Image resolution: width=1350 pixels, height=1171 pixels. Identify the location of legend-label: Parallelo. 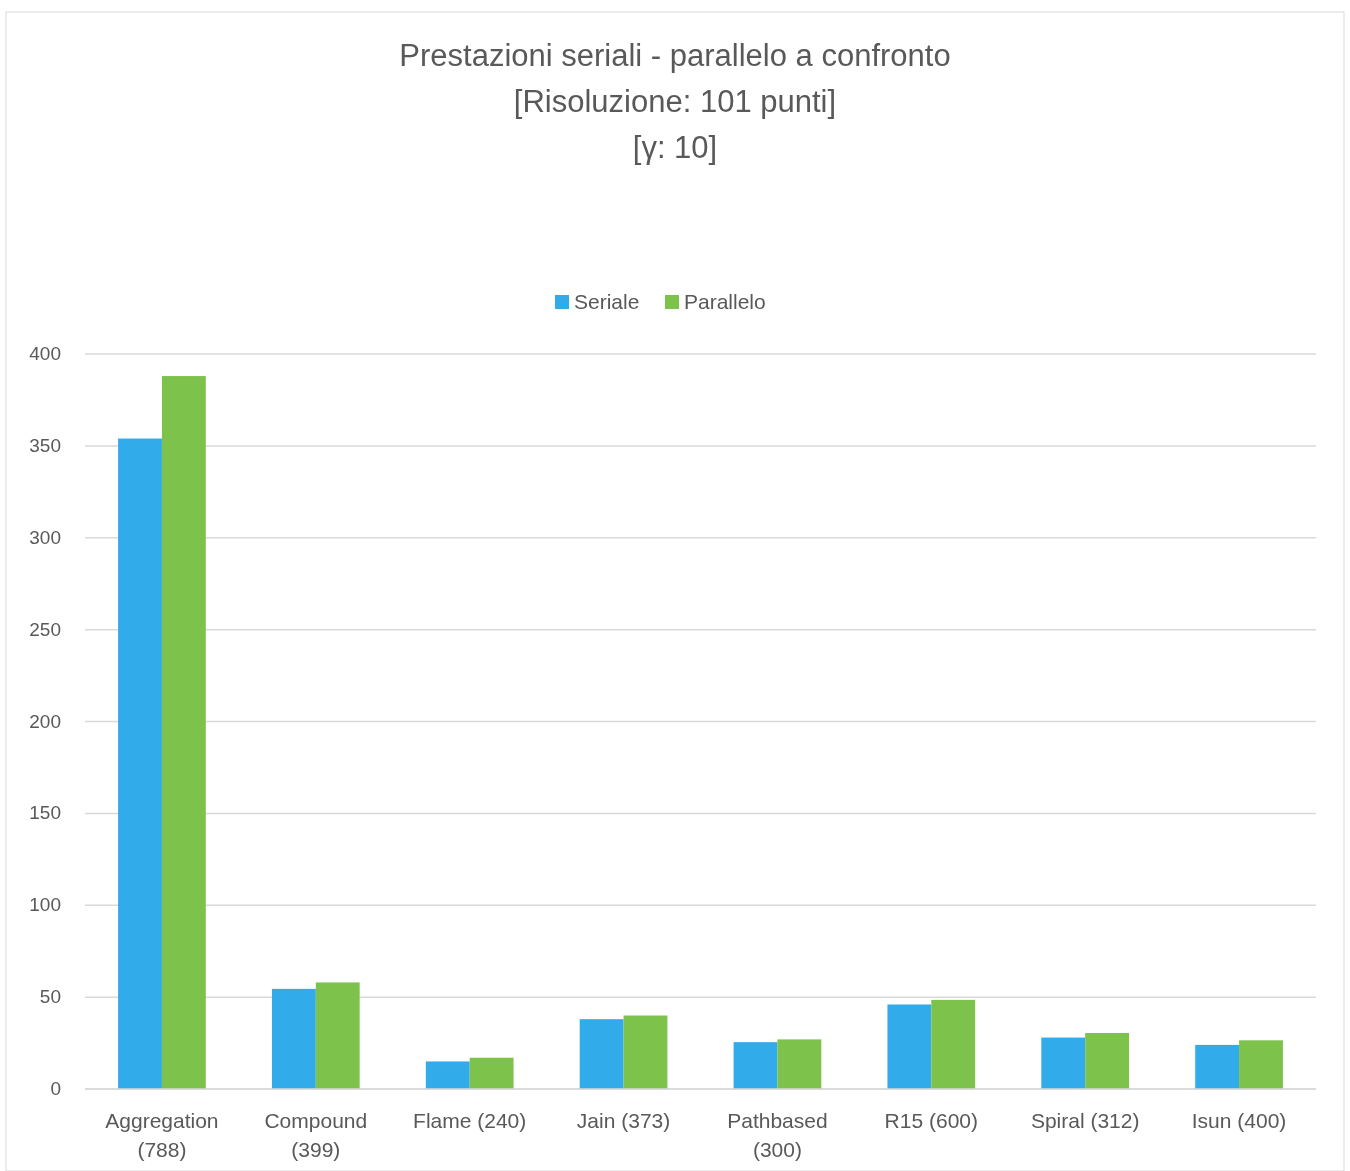
(725, 301).